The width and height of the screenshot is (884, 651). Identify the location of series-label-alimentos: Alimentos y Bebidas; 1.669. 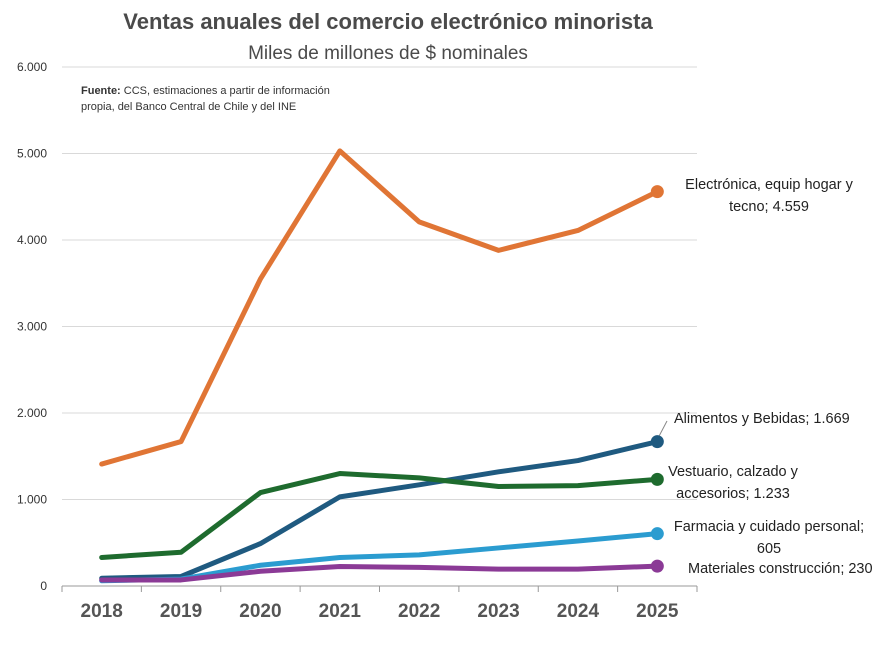
(762, 419).